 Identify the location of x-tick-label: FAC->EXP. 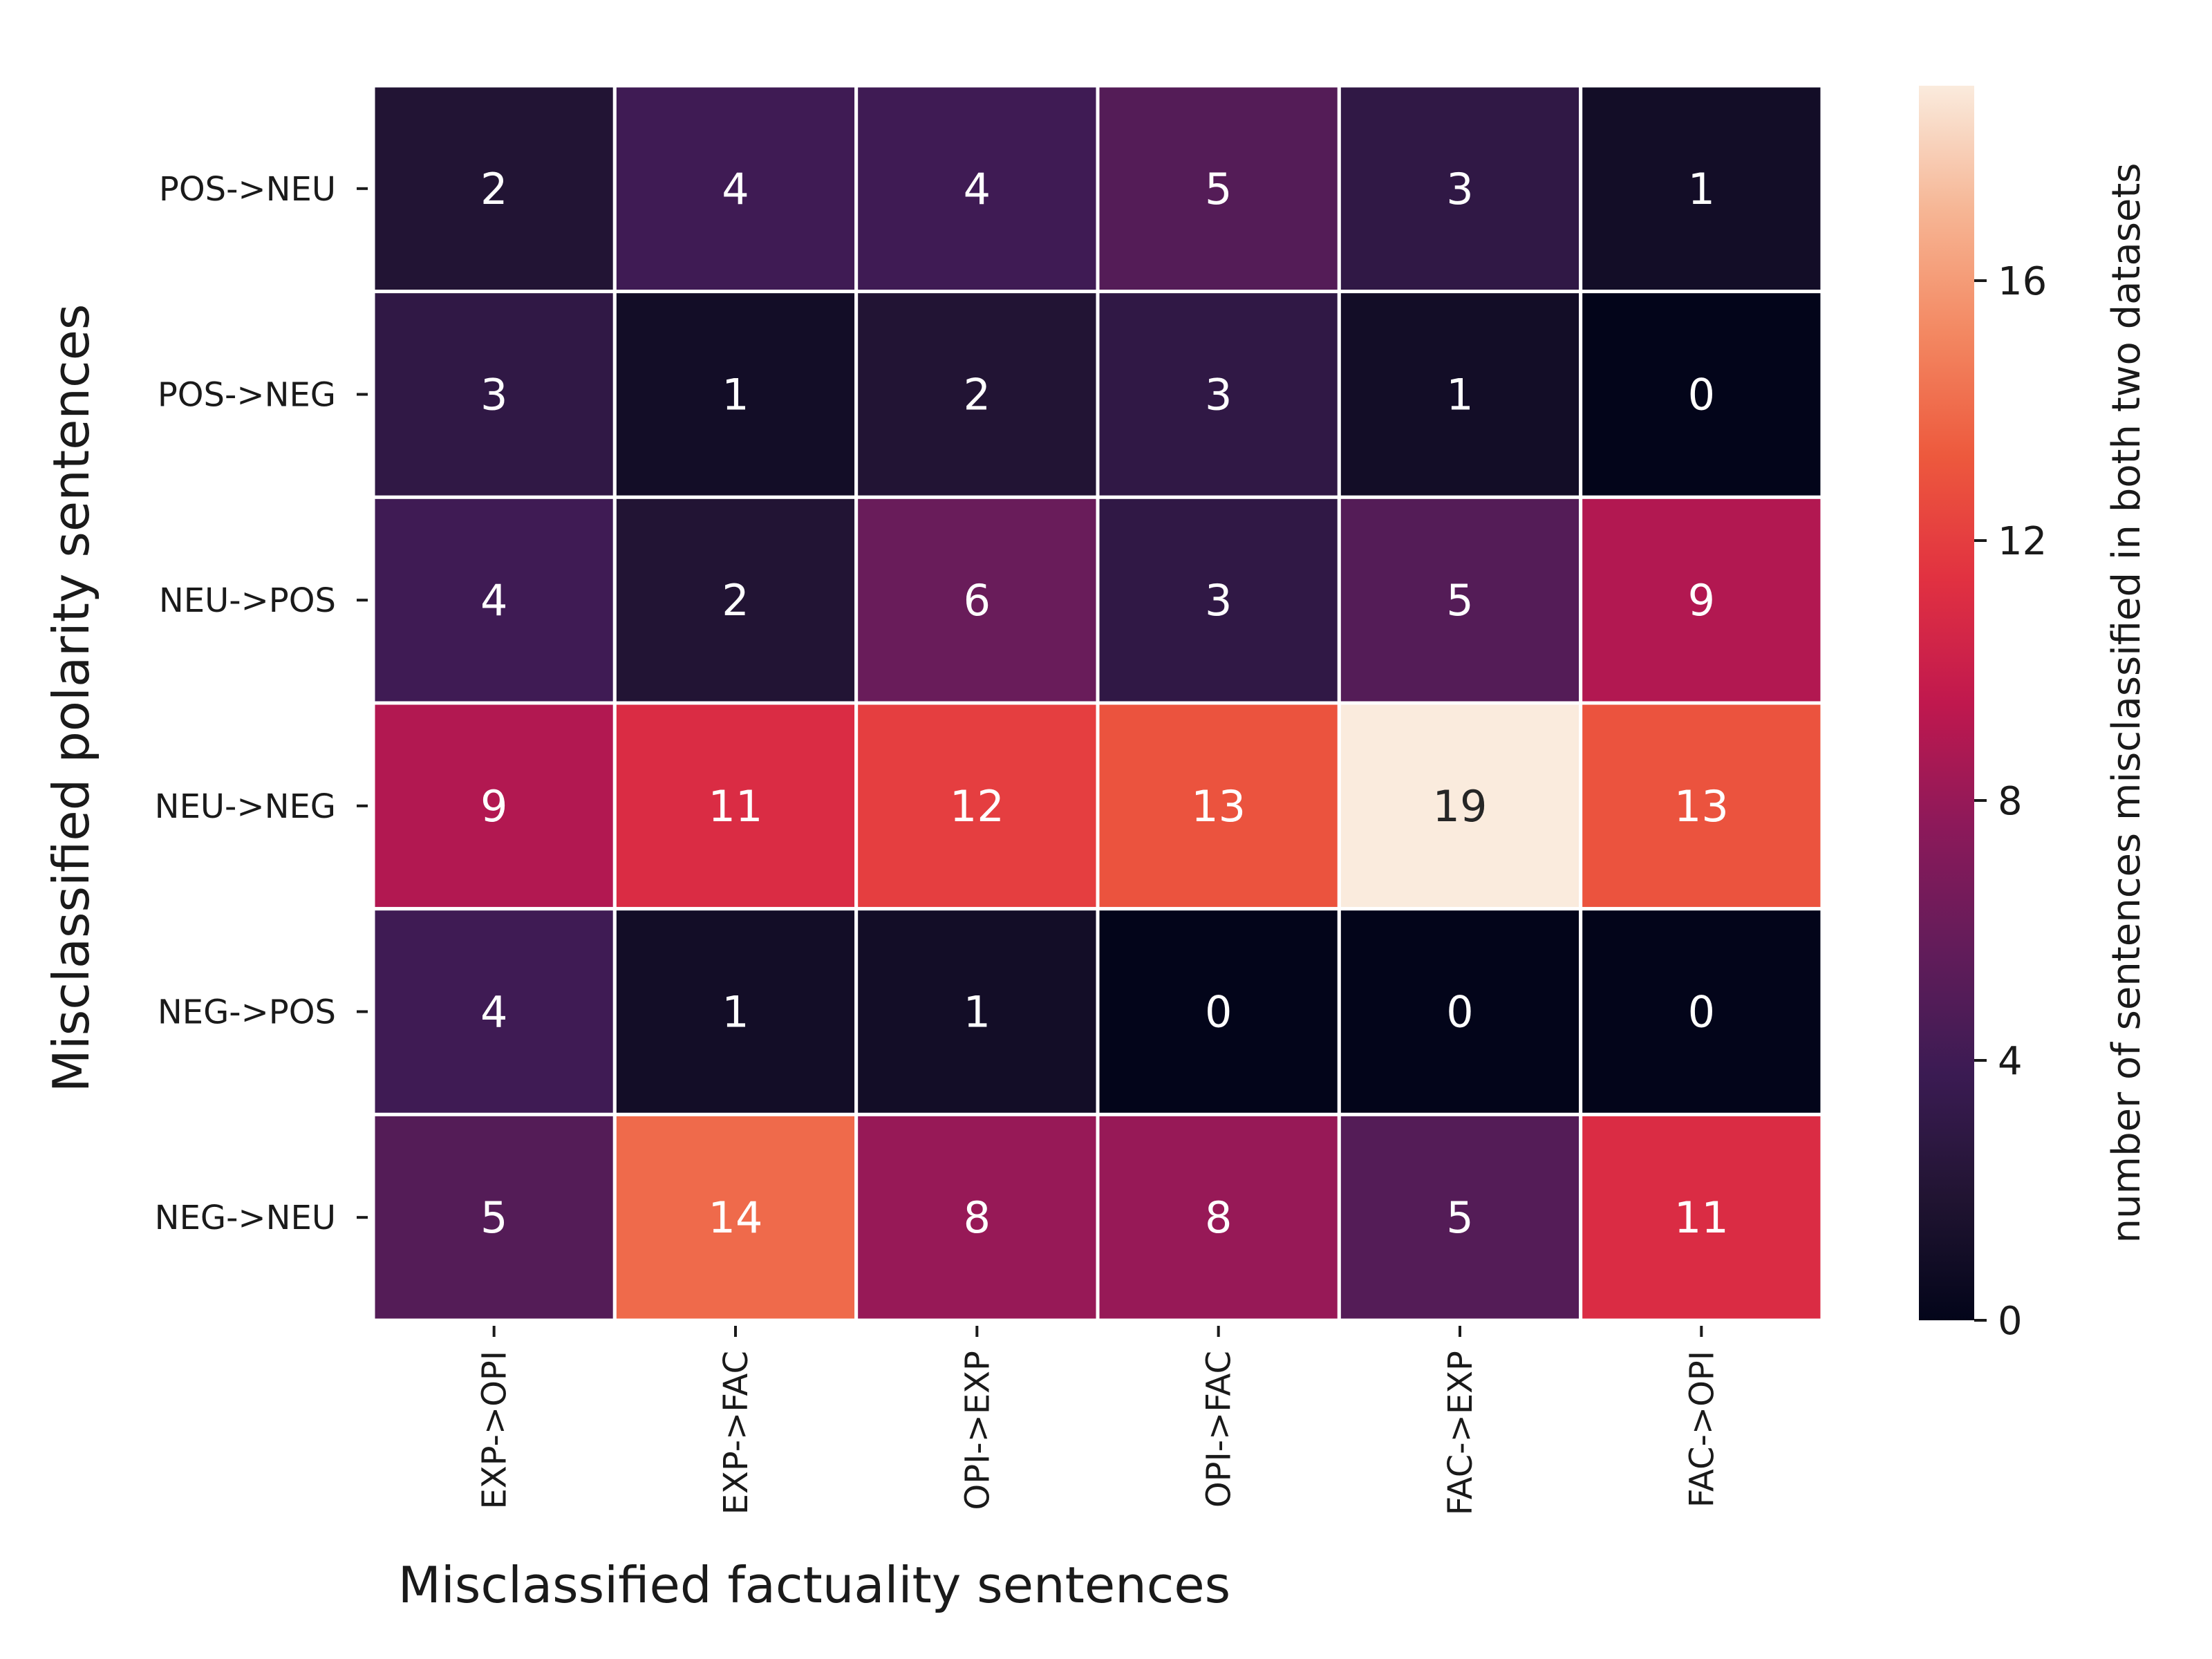
(1460, 1433).